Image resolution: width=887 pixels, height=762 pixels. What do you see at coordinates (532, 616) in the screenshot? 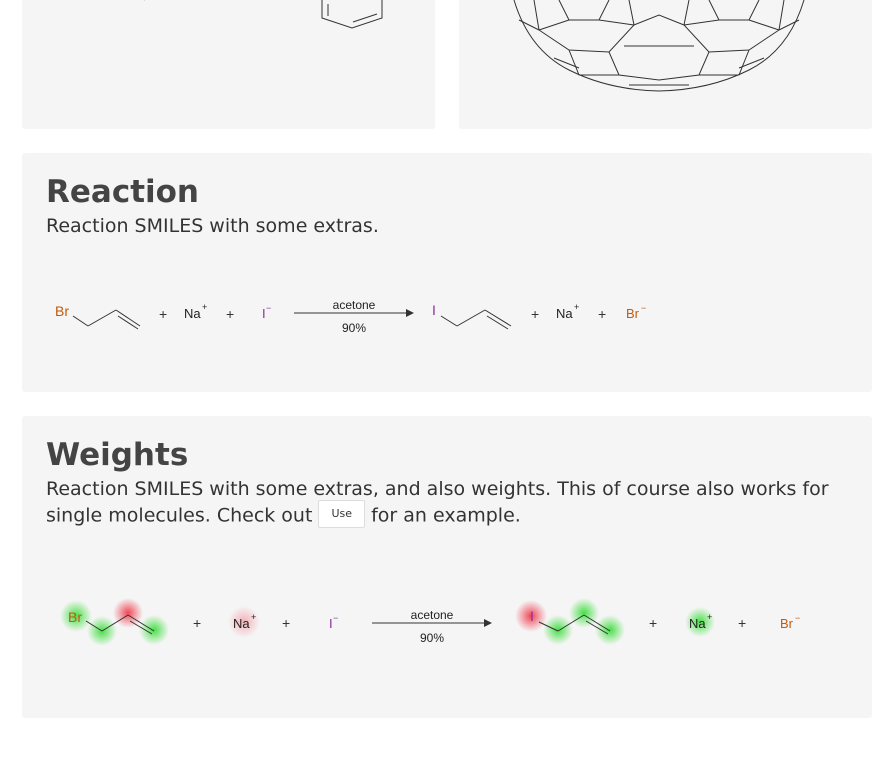
I see `weights-product-iodine-label: I` at bounding box center [532, 616].